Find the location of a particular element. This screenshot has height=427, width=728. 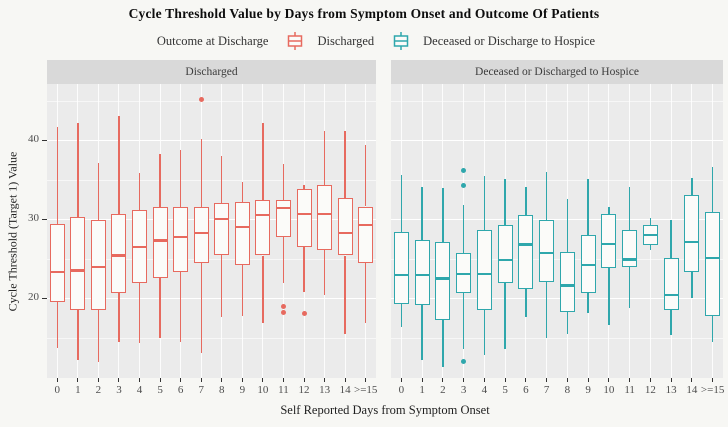

y-tick-label: 20 is located at coordinates (33, 296).